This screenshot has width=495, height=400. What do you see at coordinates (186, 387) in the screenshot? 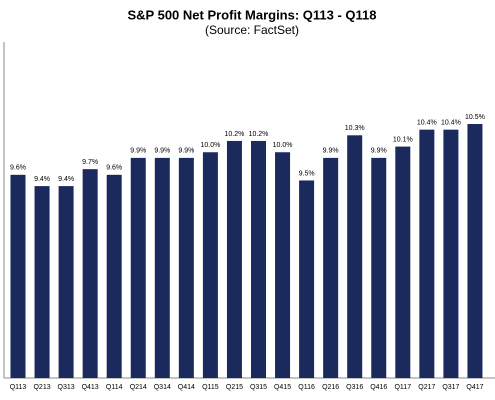
I see `x-tick-label: Q414` at bounding box center [186, 387].